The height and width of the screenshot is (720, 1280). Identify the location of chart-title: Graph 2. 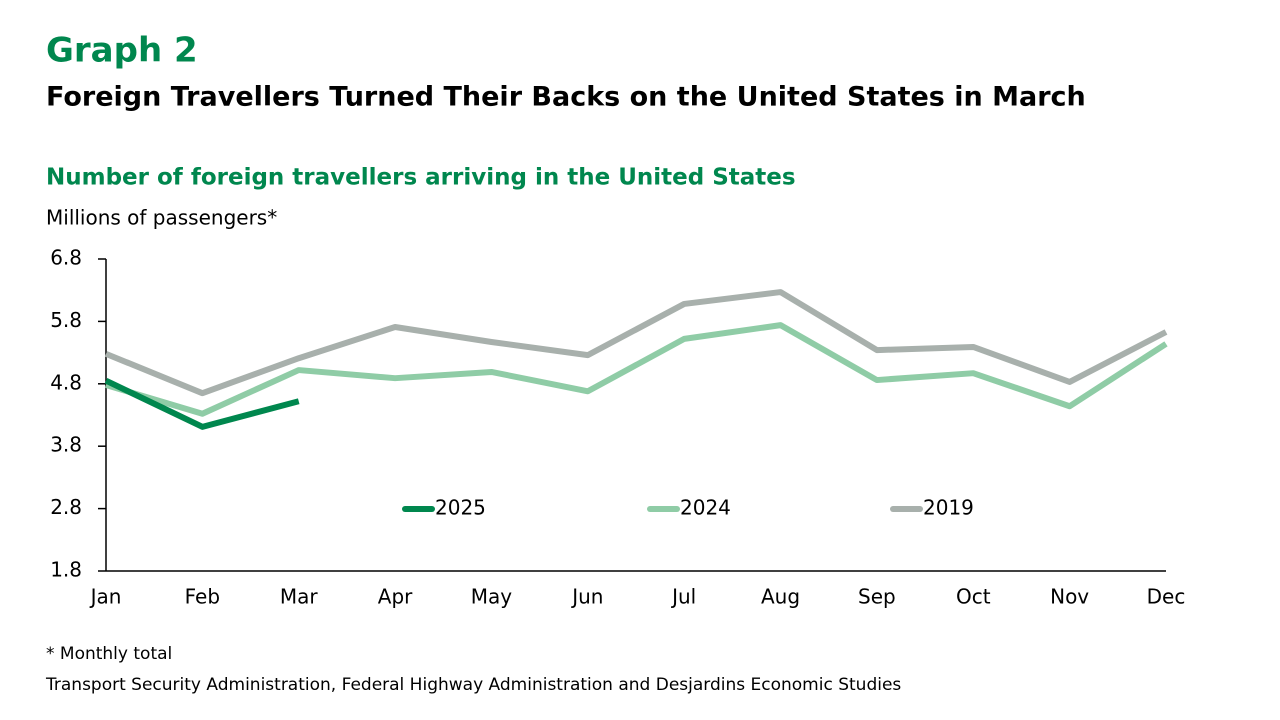
(122, 51).